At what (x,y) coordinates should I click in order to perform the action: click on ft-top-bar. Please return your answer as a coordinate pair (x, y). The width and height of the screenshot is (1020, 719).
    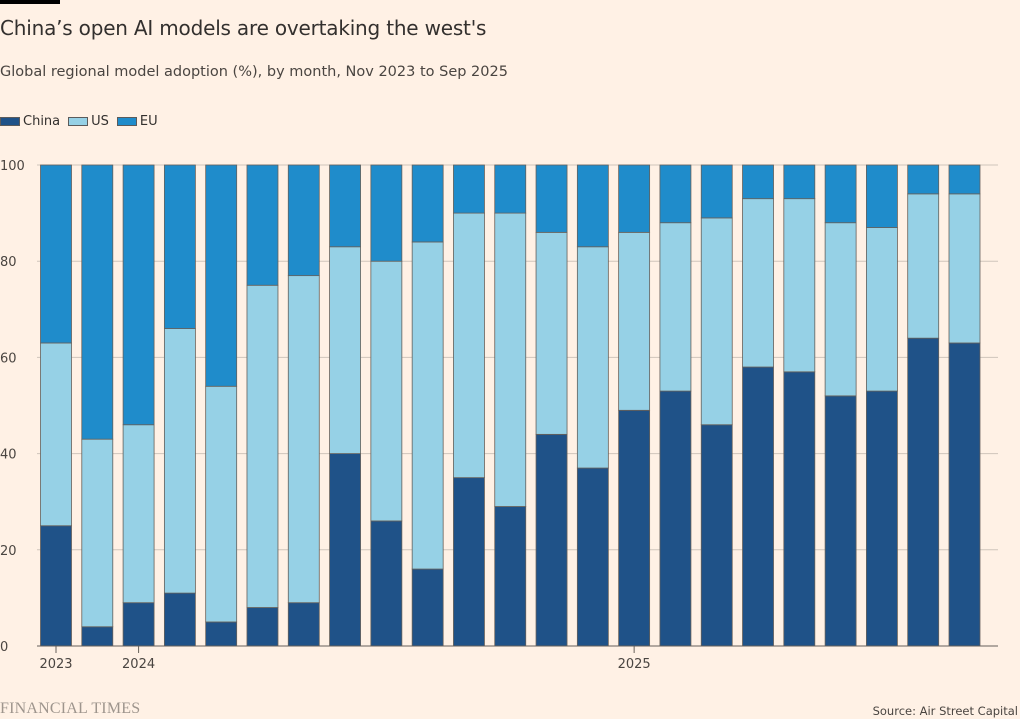
    Looking at the image, I should click on (30, 2).